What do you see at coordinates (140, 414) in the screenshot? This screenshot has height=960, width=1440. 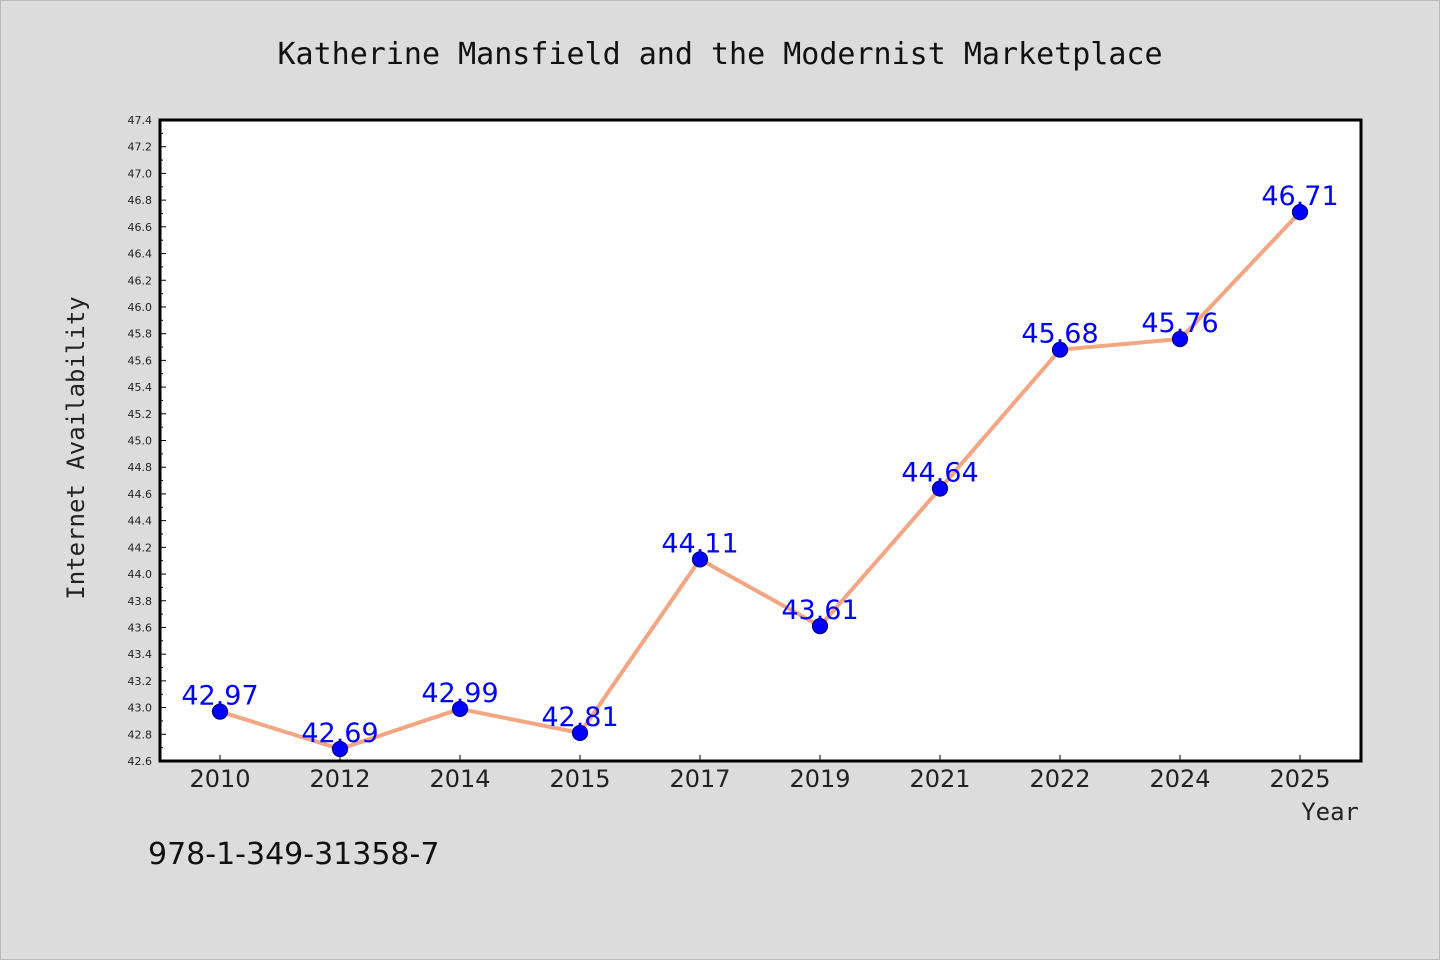 I see `y-tick-label: 45.2` at bounding box center [140, 414].